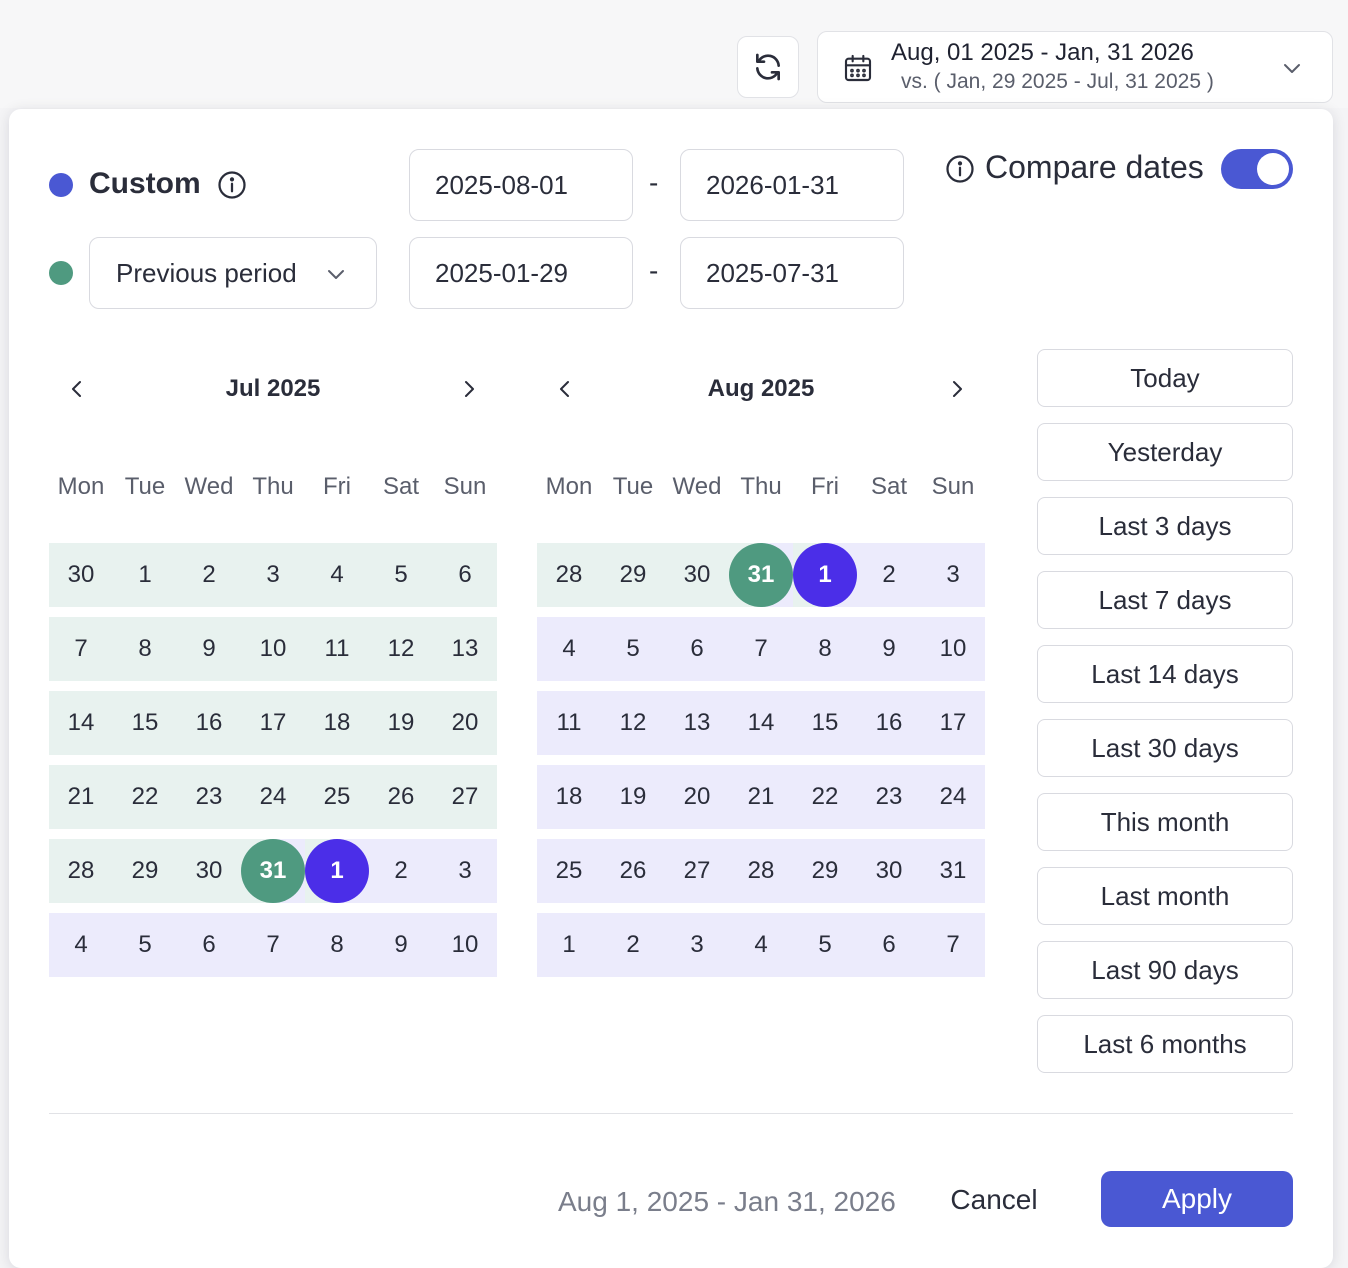  Describe the element at coordinates (1197, 1199) in the screenshot. I see `apply-button: Apply` at that location.